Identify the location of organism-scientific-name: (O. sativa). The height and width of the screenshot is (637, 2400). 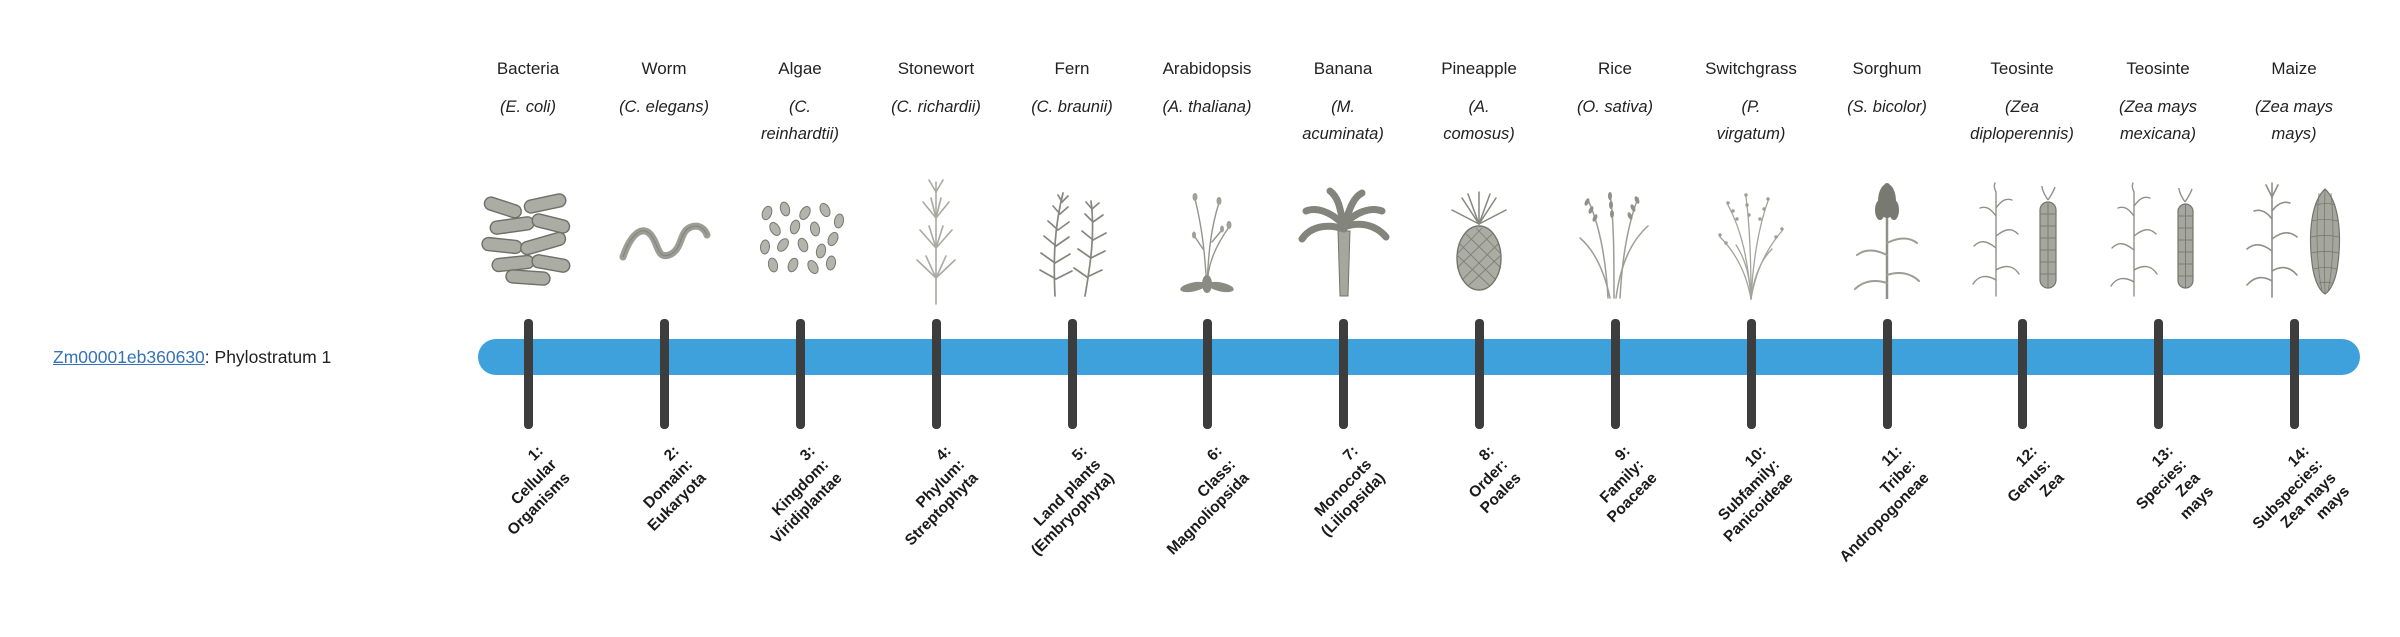
(1615, 107).